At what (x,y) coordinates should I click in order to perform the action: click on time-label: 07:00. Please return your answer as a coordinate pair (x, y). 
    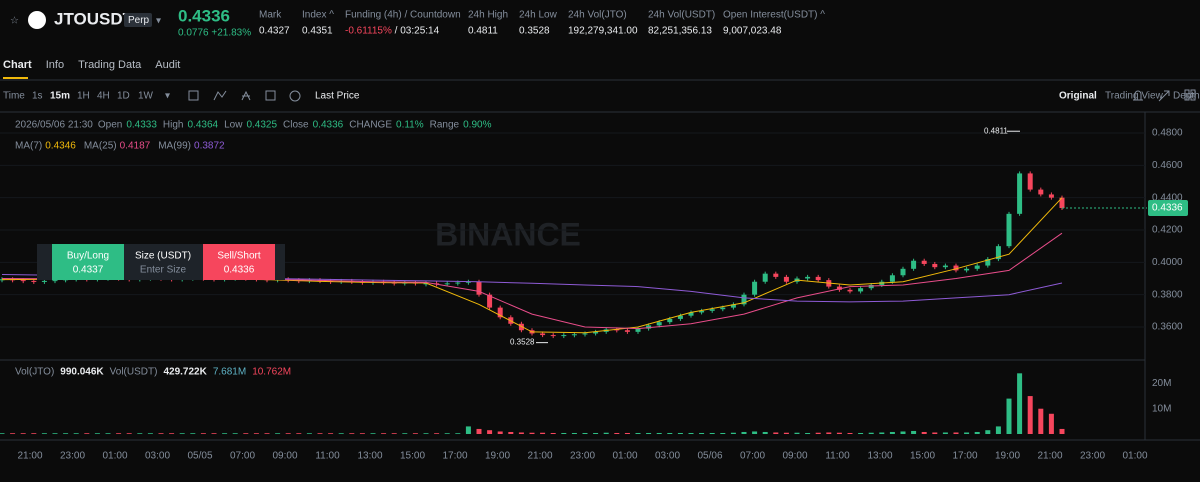
    Looking at the image, I should click on (242, 456).